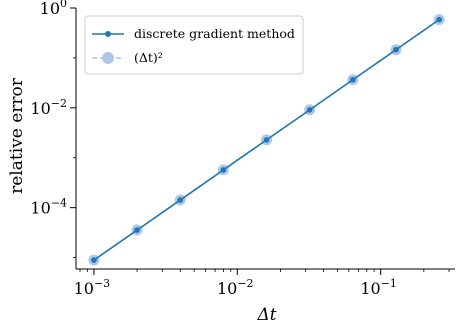 The image size is (458, 327). What do you see at coordinates (92, 287) in the screenshot?
I see `x-tick-label-0: 10⁻³` at bounding box center [92, 287].